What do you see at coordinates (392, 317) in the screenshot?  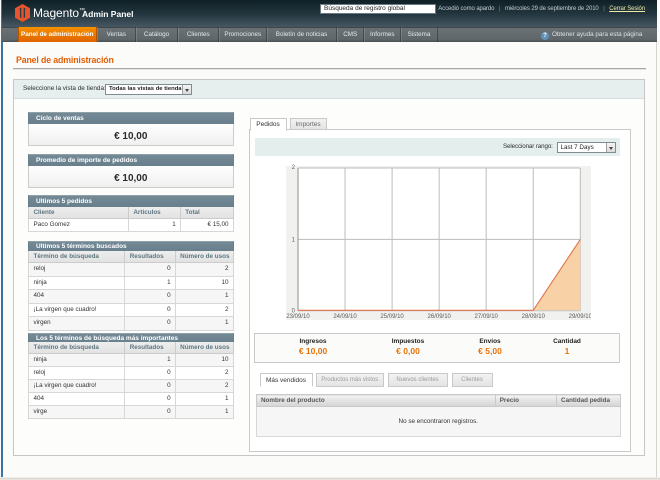 I see `svg-text: 25/09/10` at bounding box center [392, 317].